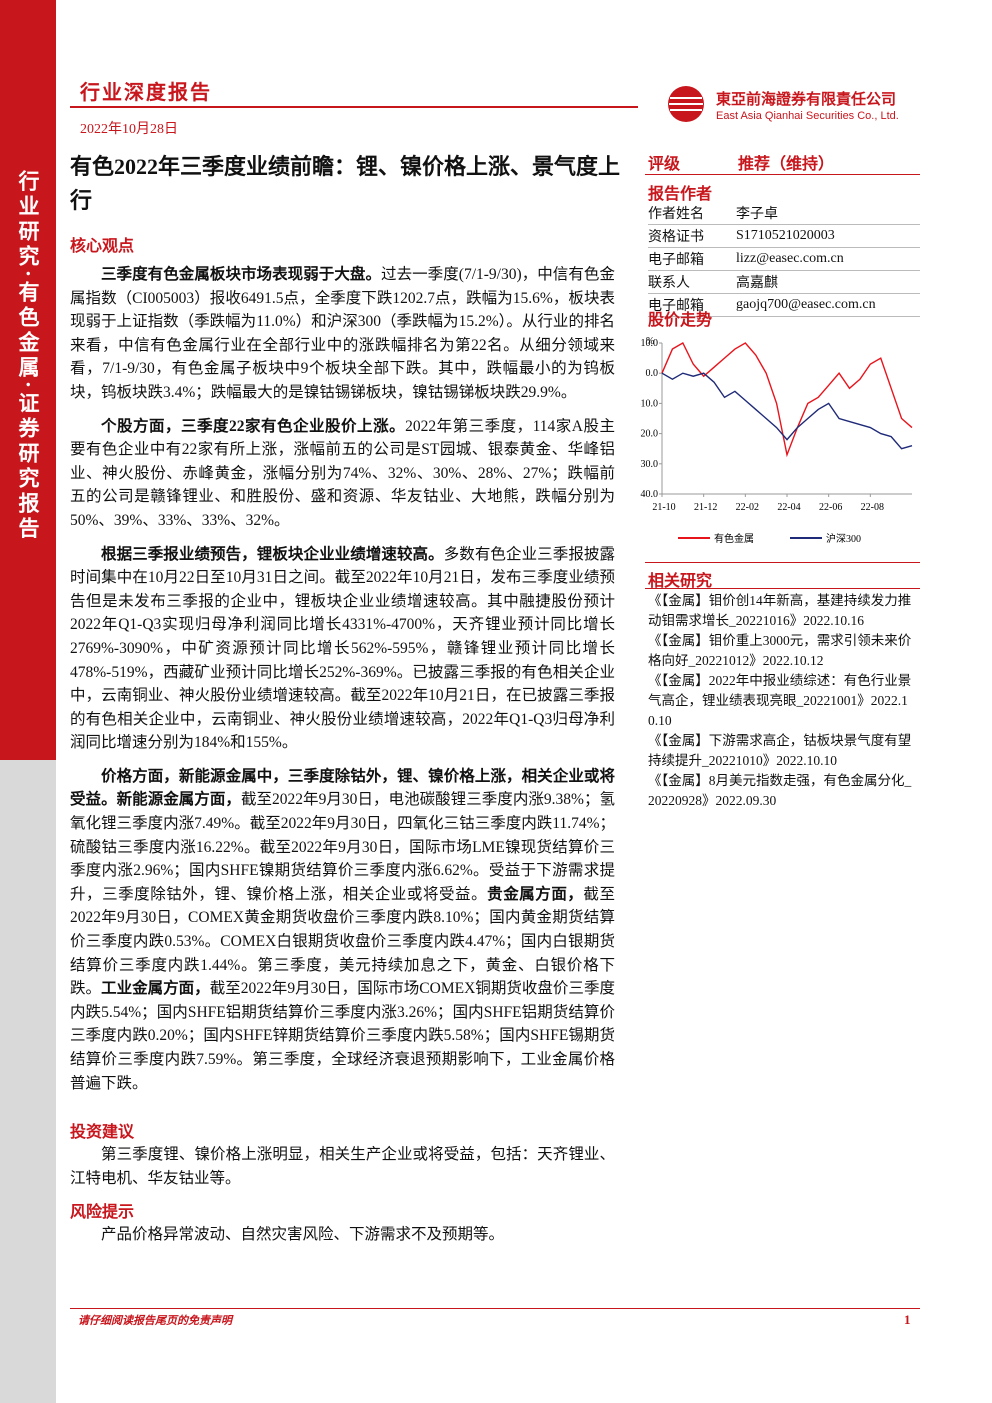 Image resolution: width=992 pixels, height=1403 pixels. I want to click on bold-text: 根据三季报业绩预告，锂板块企业业绩增速较高。, so click(272, 554).